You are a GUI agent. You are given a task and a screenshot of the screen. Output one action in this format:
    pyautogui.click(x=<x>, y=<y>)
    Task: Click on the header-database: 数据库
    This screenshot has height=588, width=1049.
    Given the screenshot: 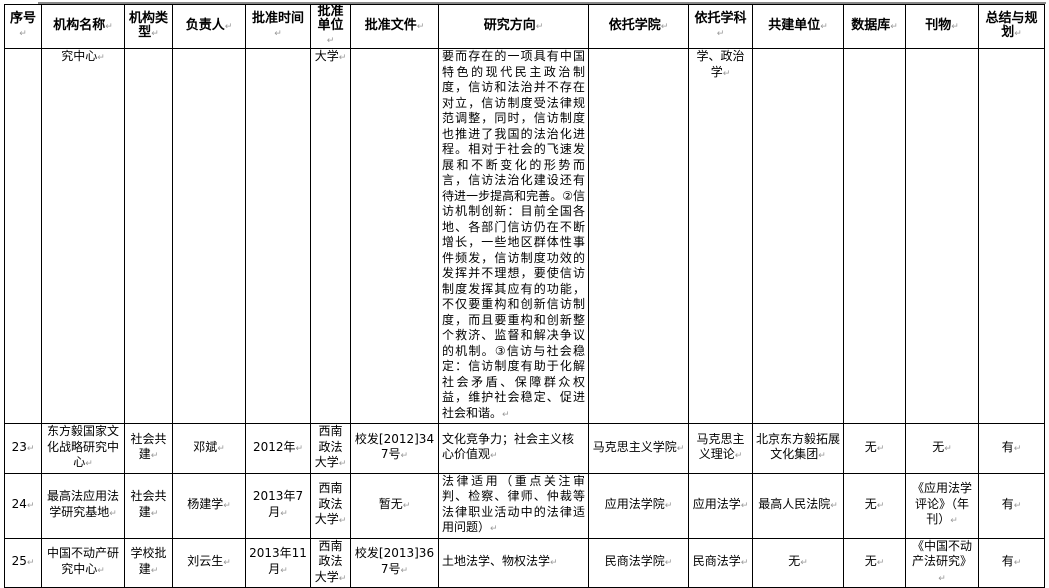 What is the action you would take?
    pyautogui.click(x=874, y=26)
    